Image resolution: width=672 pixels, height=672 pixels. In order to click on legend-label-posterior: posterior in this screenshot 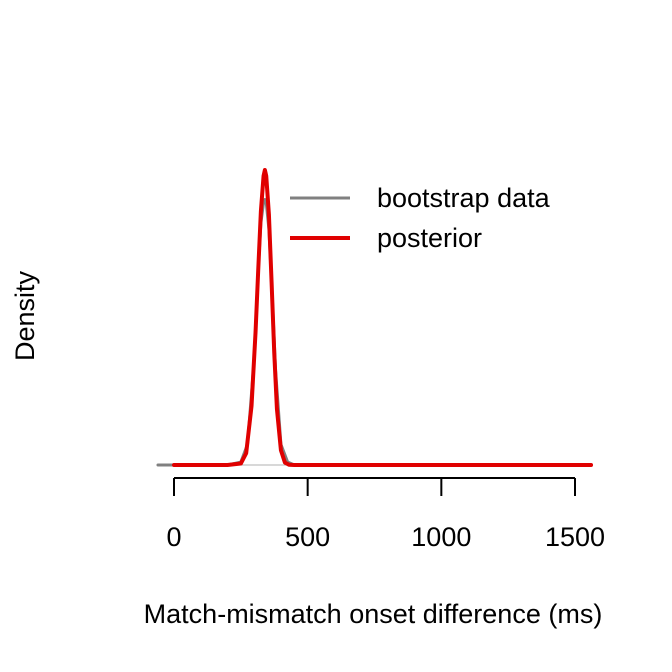, I will do `click(429, 238)`.